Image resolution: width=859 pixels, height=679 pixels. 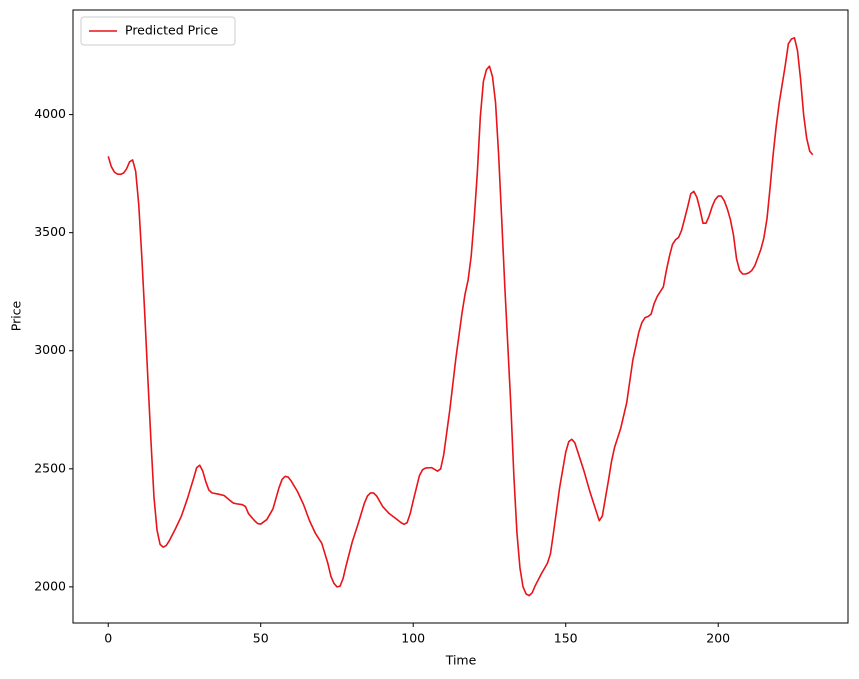 What do you see at coordinates (50, 231) in the screenshot?
I see `y-tick-label: 3500` at bounding box center [50, 231].